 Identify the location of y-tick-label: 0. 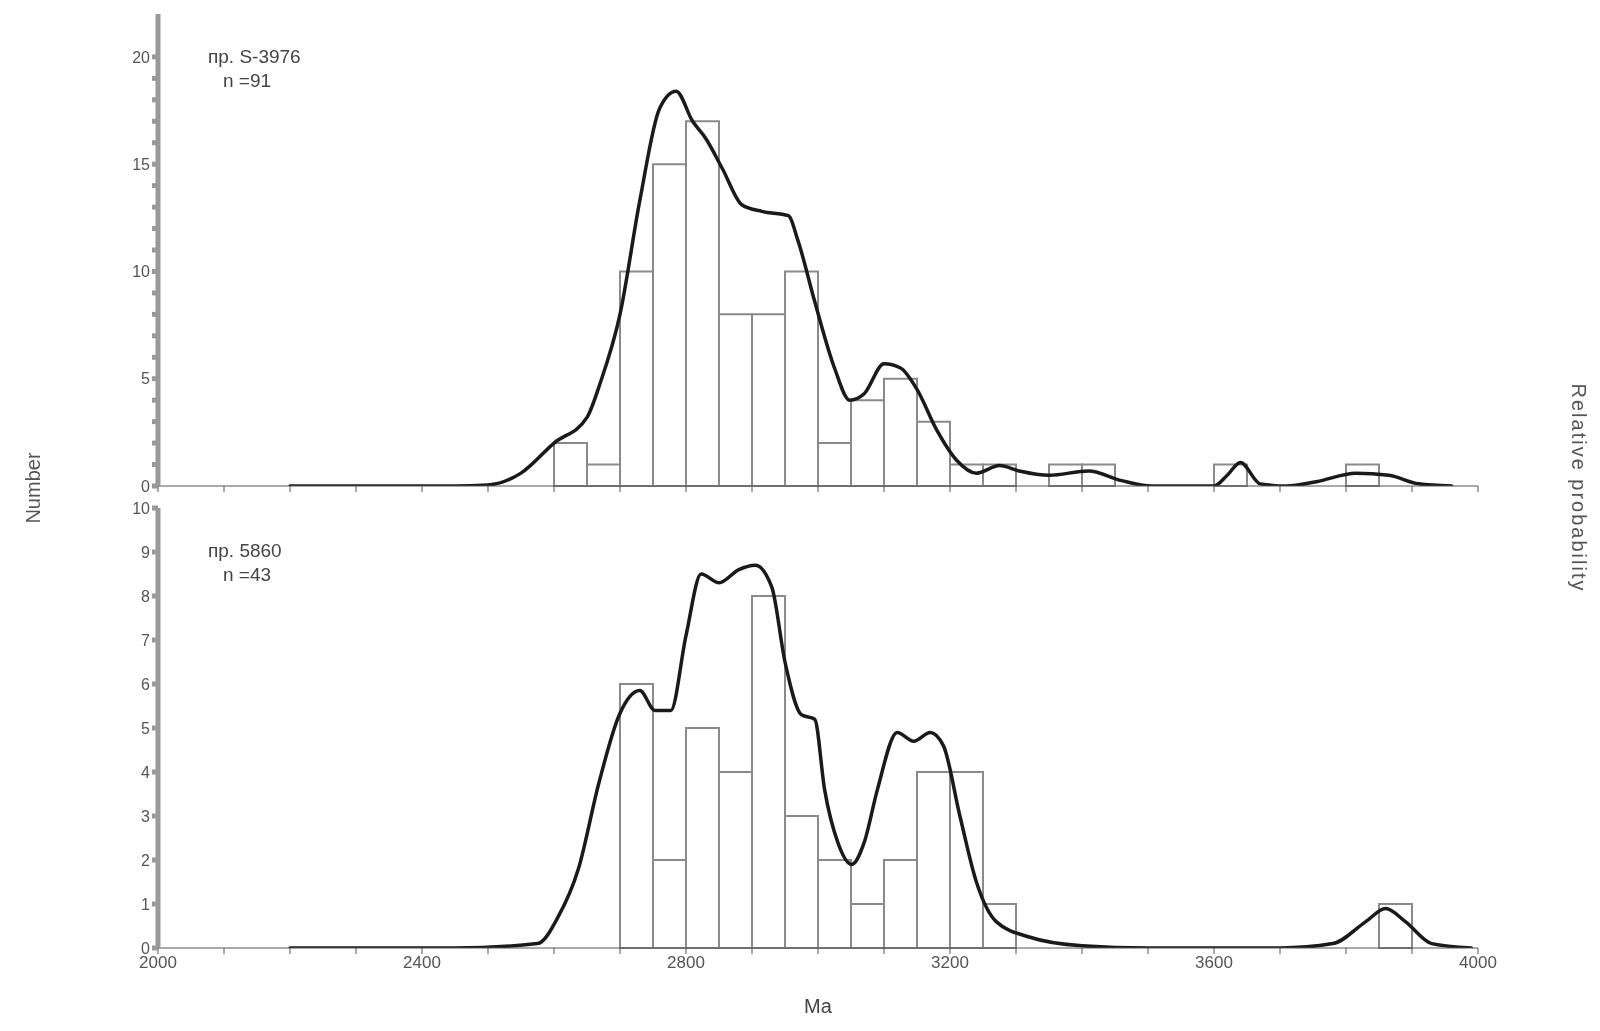
(146, 486).